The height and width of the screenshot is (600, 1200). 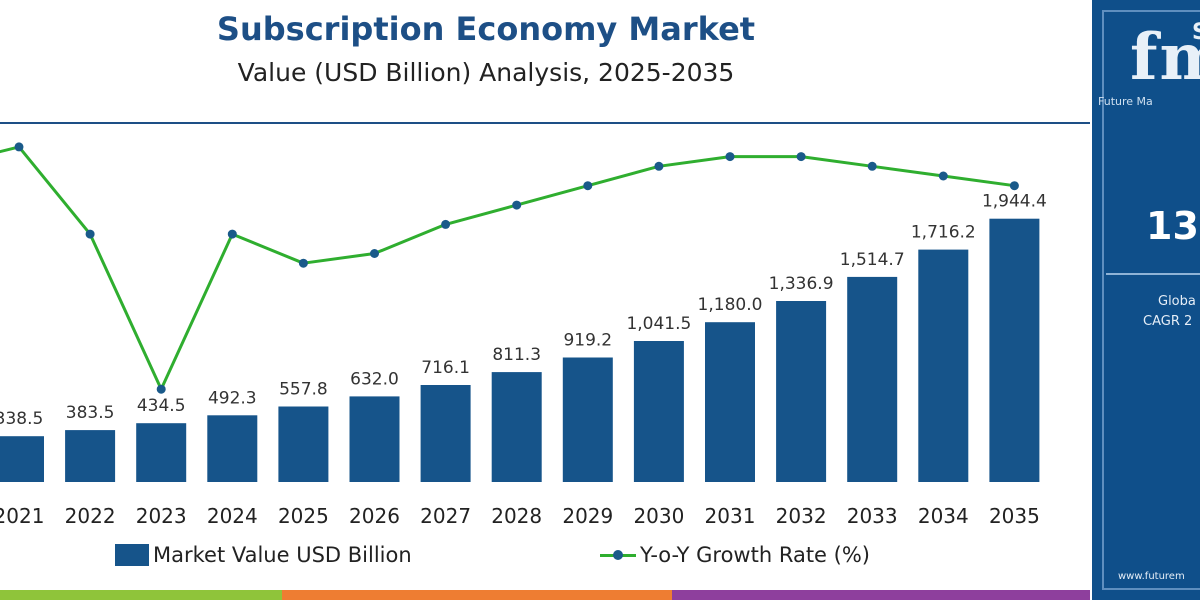 What do you see at coordinates (161, 516) in the screenshot?
I see `x-tick-label: 2023` at bounding box center [161, 516].